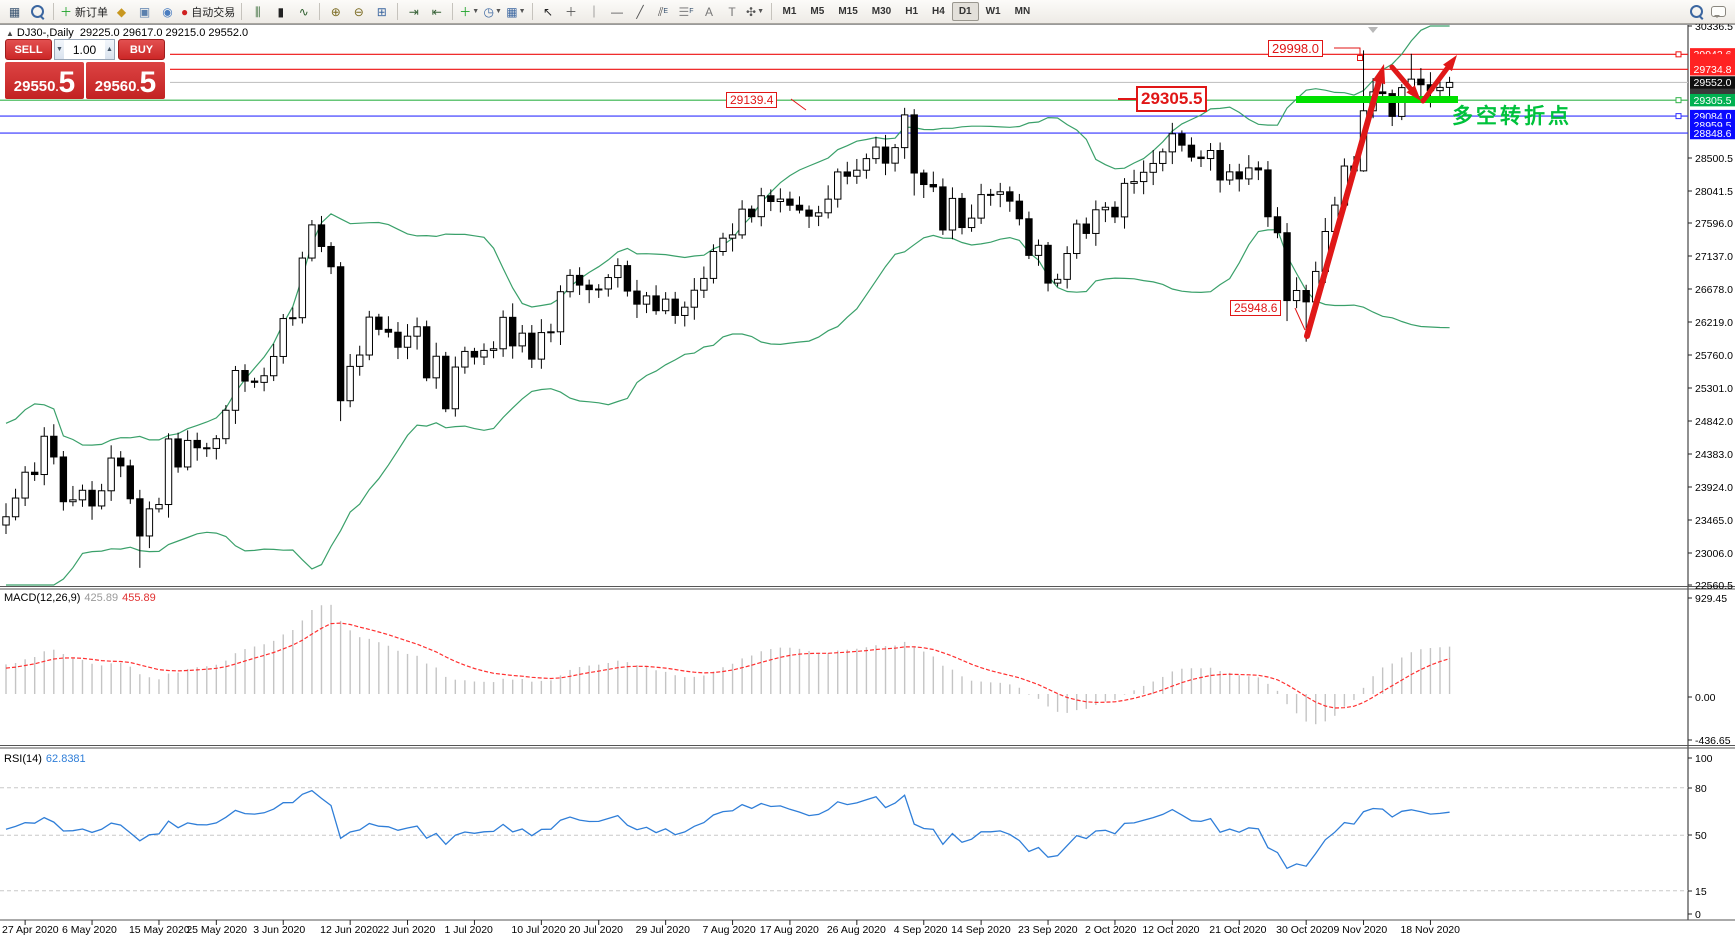 The image size is (1735, 937). Describe the element at coordinates (492, 11) in the screenshot. I see `period-icon: ◷ ▼` at that location.